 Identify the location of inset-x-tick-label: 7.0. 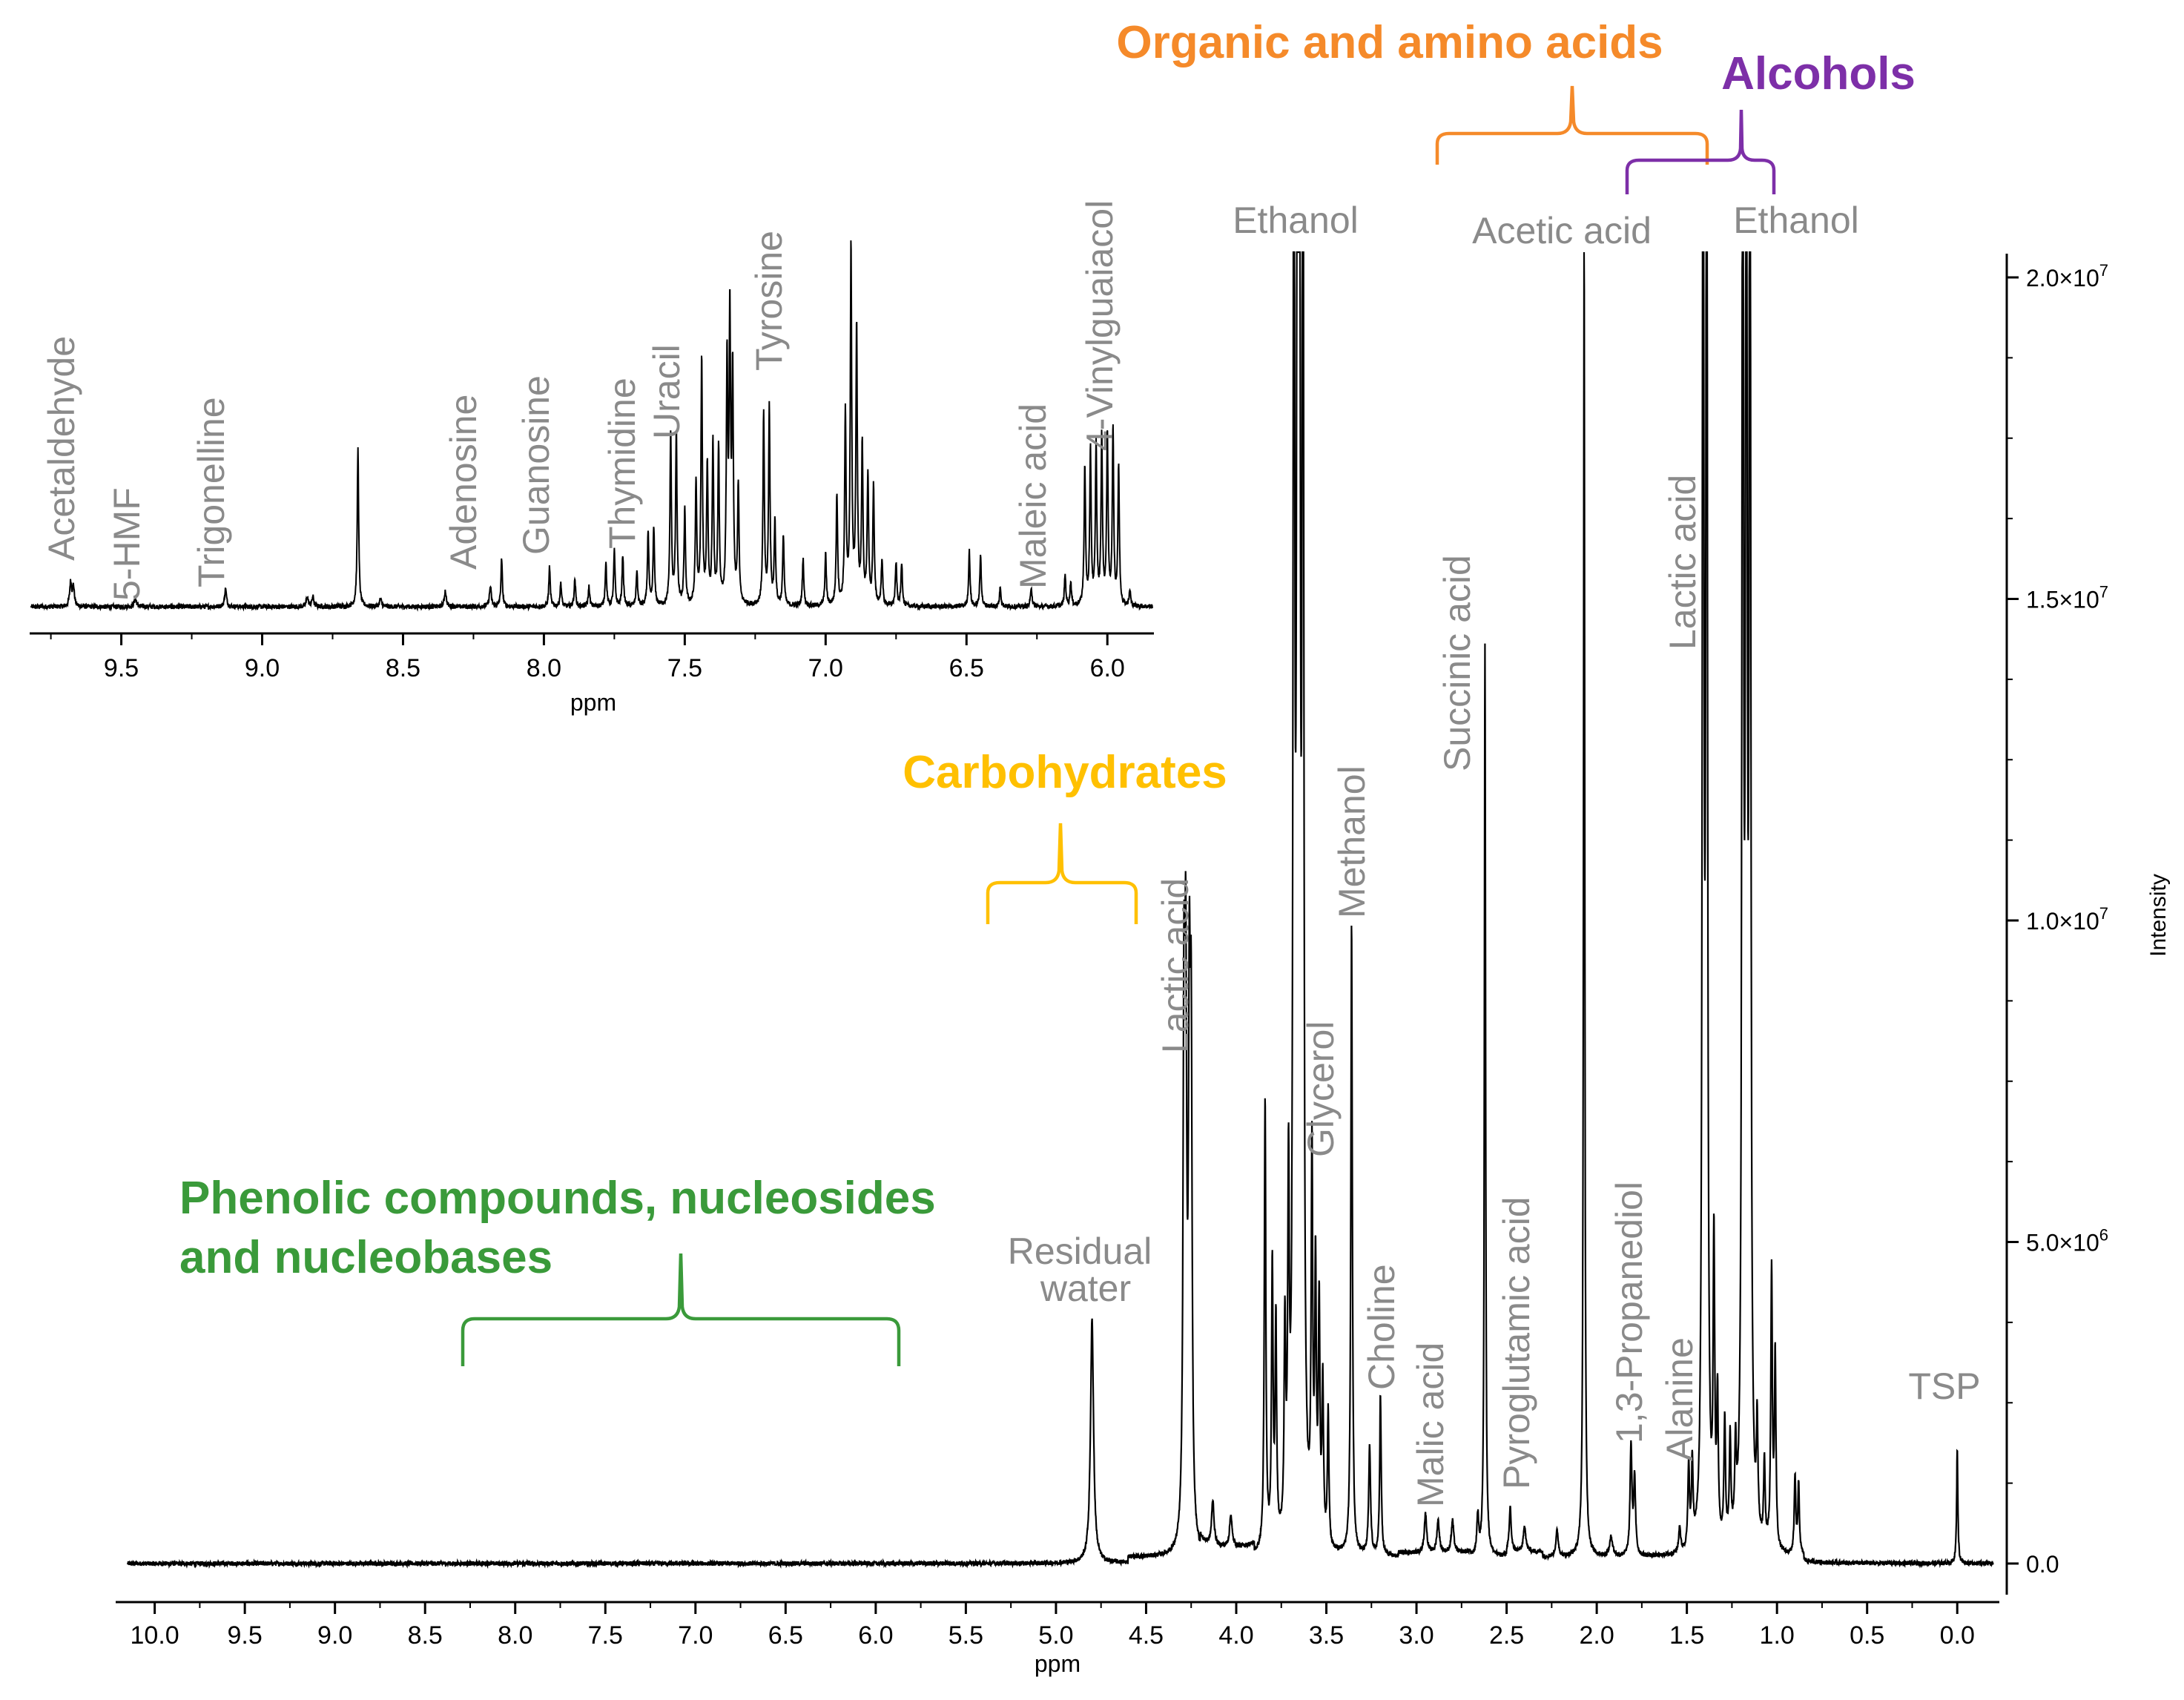
(825, 668).